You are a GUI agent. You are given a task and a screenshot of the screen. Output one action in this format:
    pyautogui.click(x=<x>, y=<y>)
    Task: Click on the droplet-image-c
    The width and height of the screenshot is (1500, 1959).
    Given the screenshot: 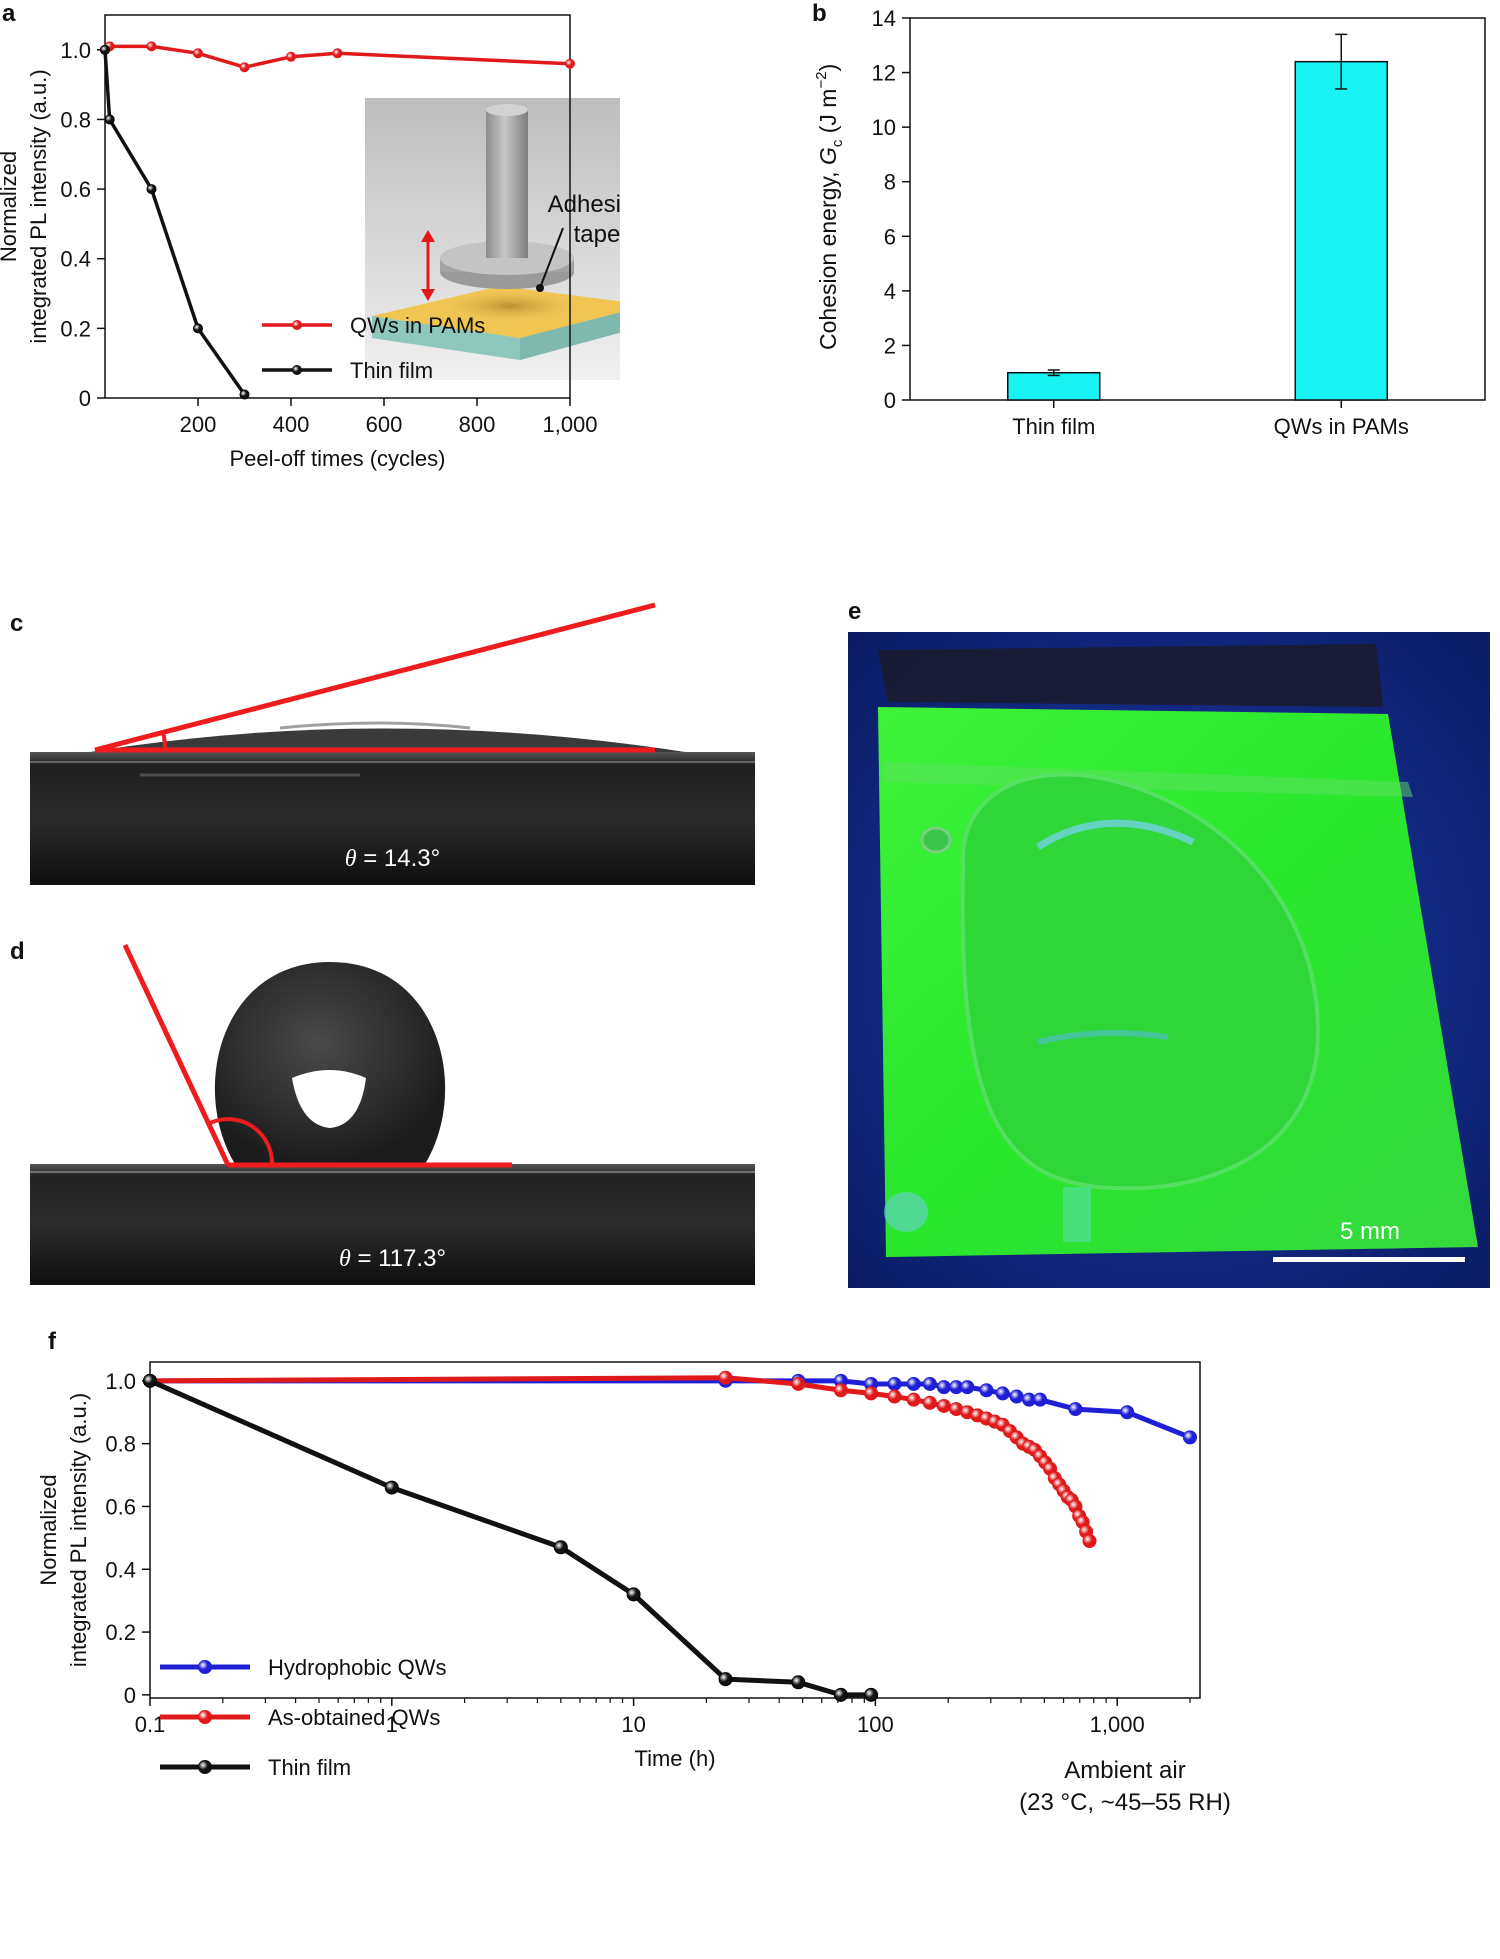 What is the action you would take?
    pyautogui.click(x=392, y=743)
    